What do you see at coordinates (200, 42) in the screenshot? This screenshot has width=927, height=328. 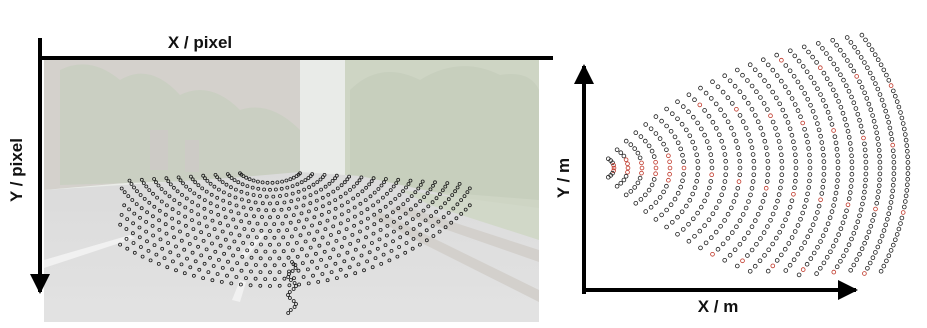 I see `x-axis-label: X / pixel` at bounding box center [200, 42].